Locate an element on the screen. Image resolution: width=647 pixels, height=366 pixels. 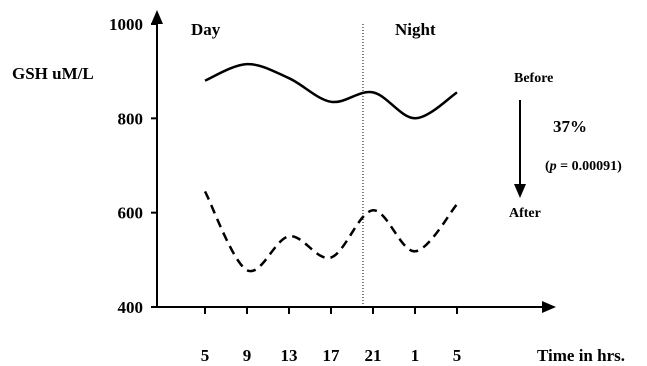
series-line-after is located at coordinates (330, 231).